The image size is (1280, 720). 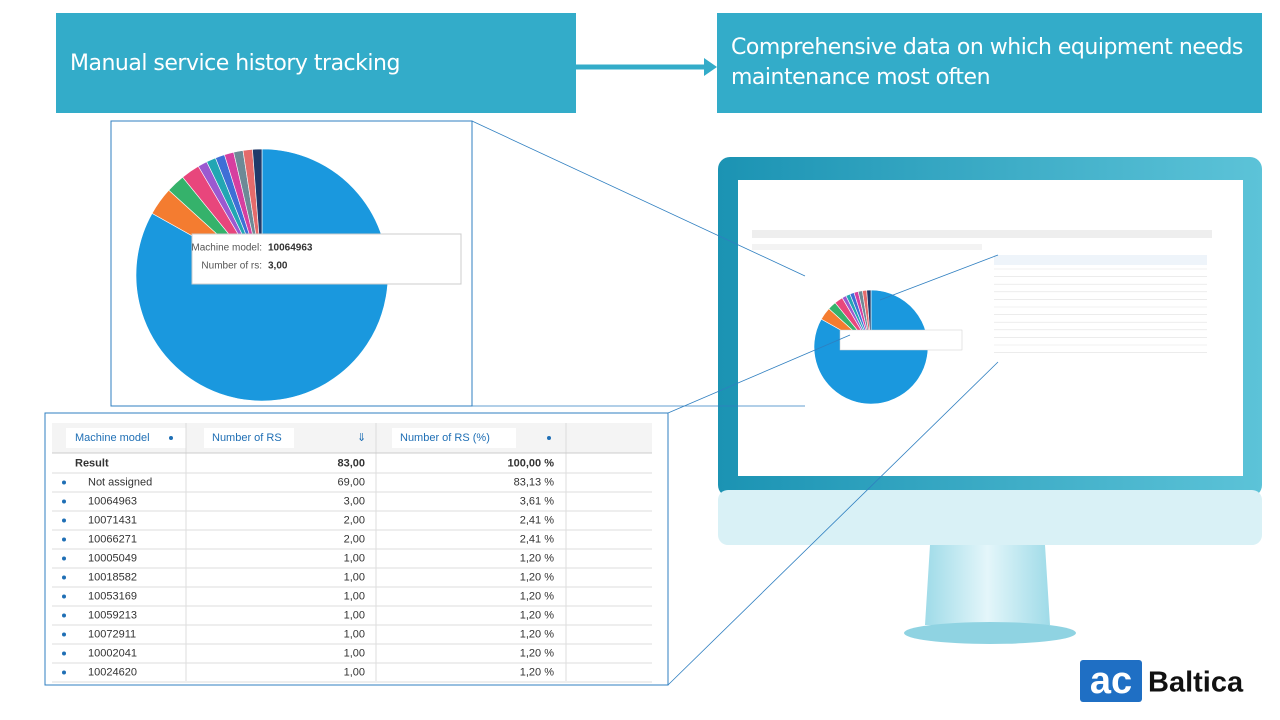 I want to click on cell-percent: 83,13 %, so click(x=534, y=482).